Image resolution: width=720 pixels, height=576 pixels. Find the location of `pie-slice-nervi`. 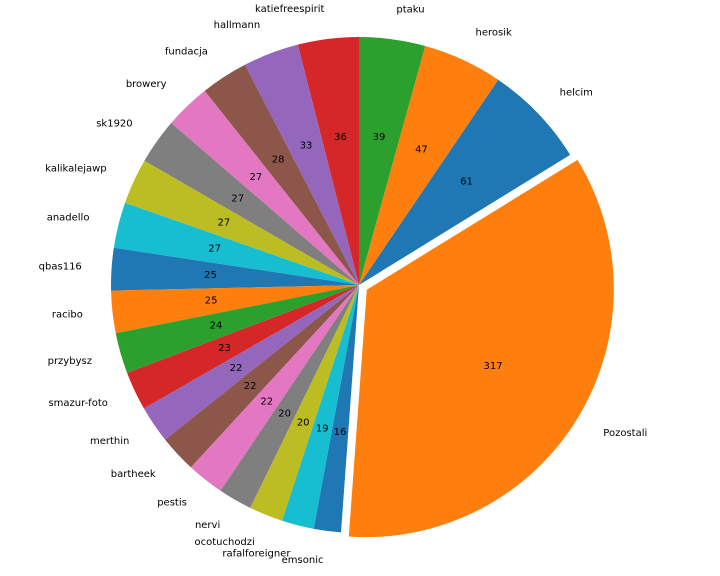

pie-slice-nervi is located at coordinates (289, 396).